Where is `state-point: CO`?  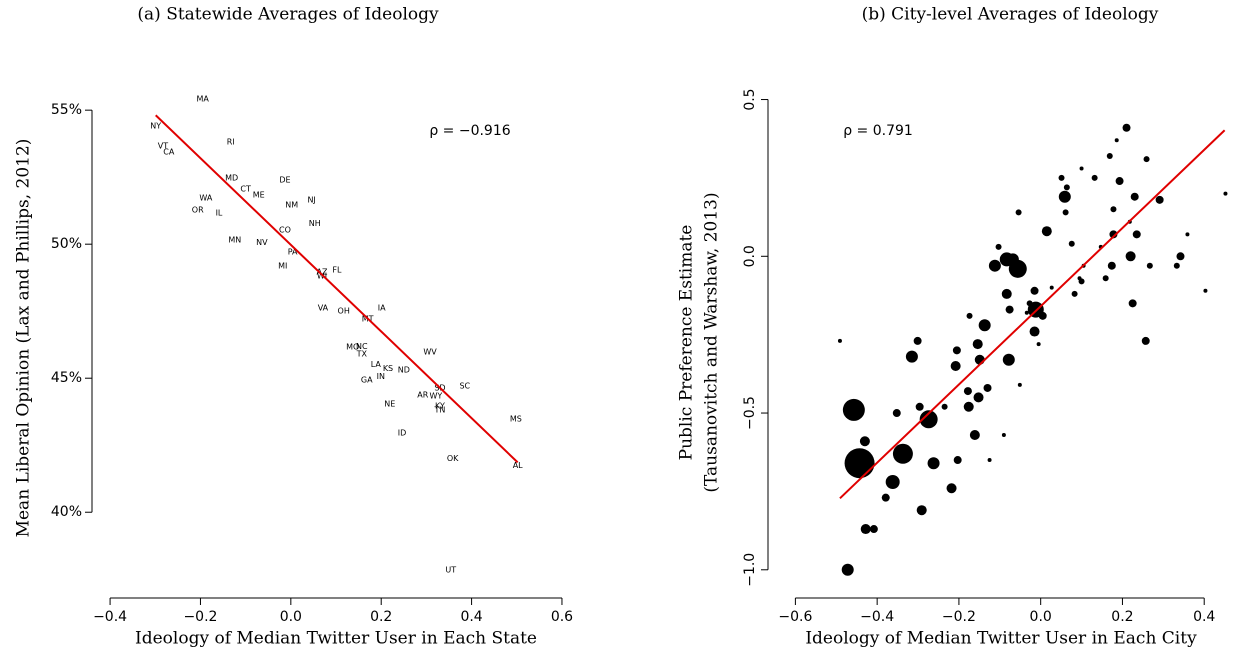
state-point: CO is located at coordinates (285, 230).